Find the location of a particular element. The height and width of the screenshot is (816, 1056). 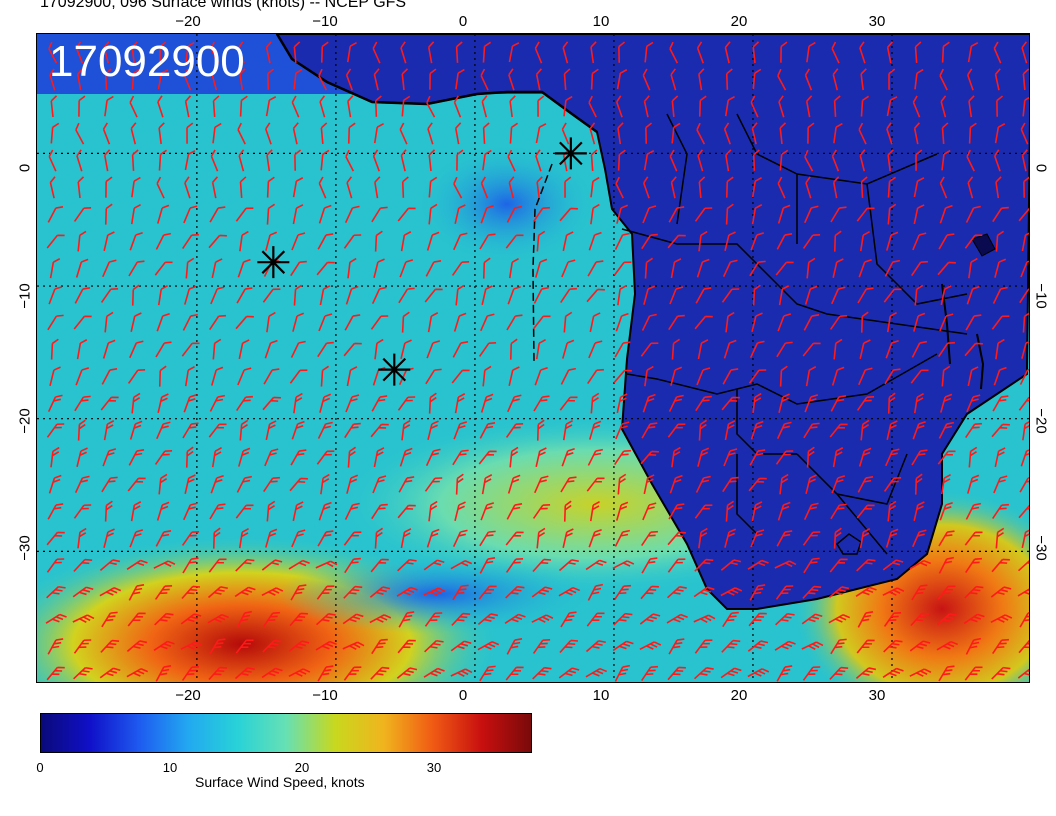

colorbar-label: Surface Wind Speed, knots is located at coordinates (280, 782).